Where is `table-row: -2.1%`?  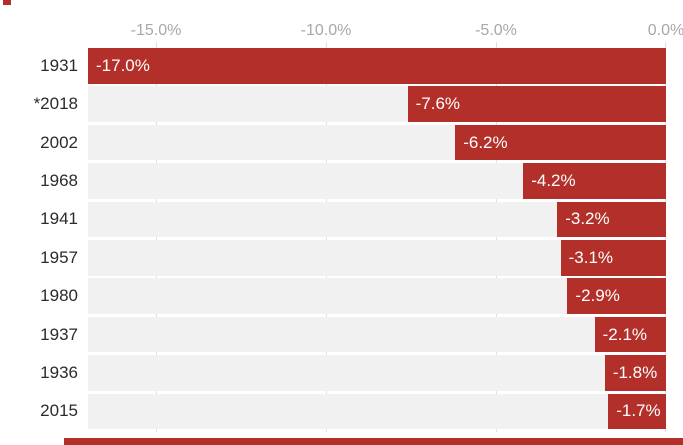 table-row: -2.1% is located at coordinates (377, 335).